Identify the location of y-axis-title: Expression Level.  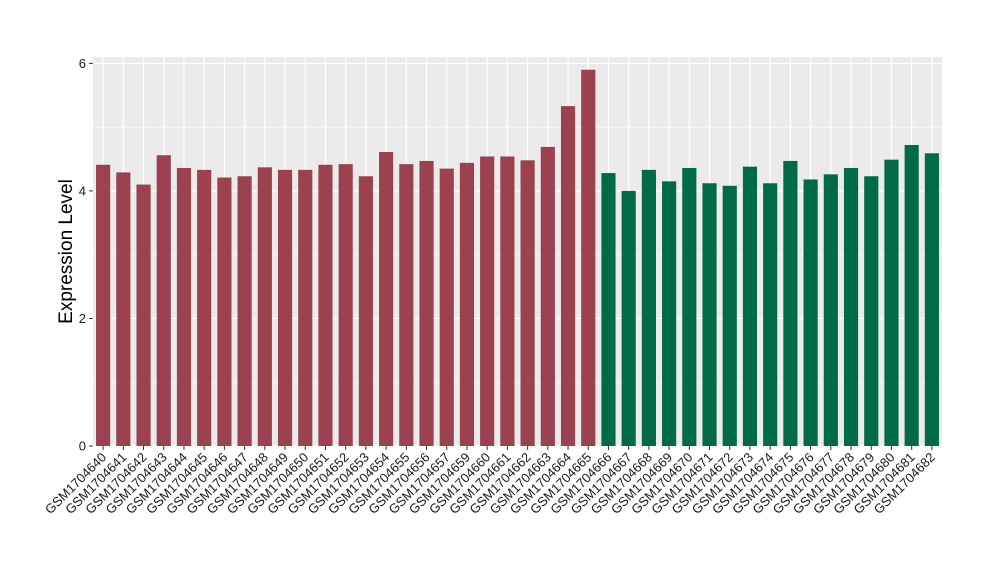
(66, 251).